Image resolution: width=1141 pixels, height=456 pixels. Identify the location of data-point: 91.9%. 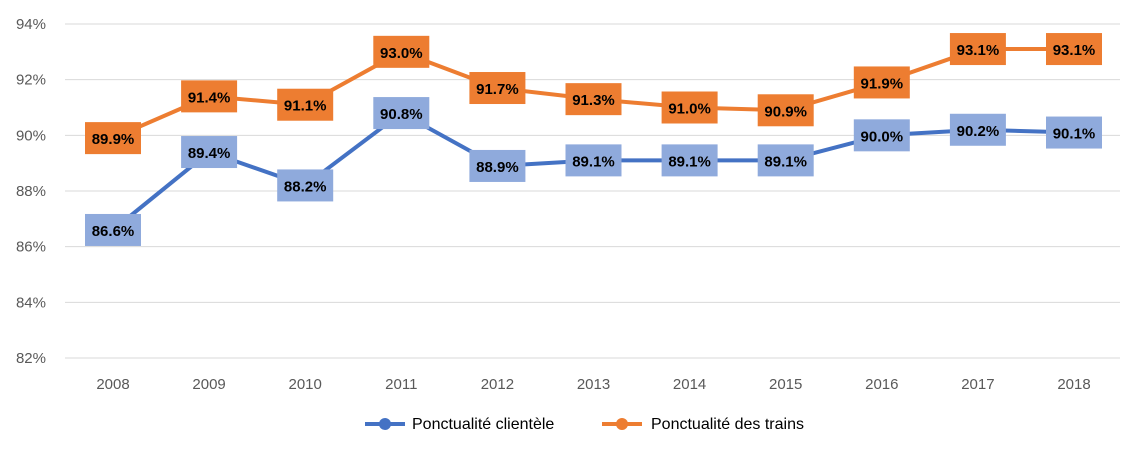
(881, 82).